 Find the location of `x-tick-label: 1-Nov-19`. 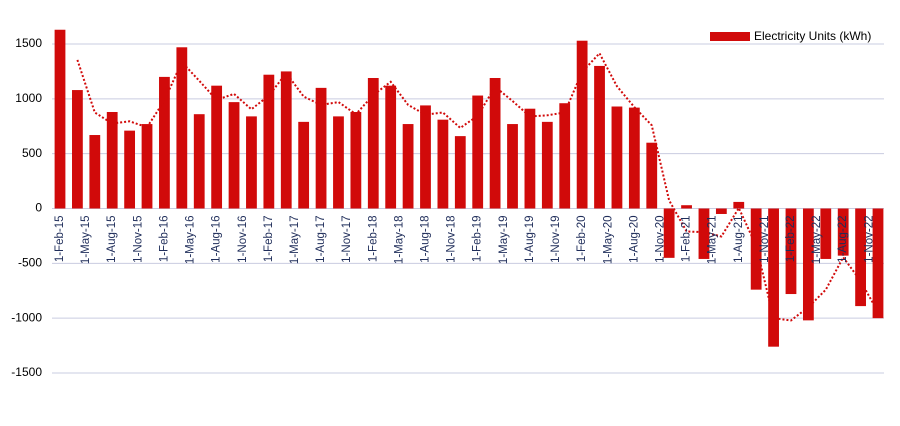

x-tick-label: 1-Nov-19 is located at coordinates (556, 239).